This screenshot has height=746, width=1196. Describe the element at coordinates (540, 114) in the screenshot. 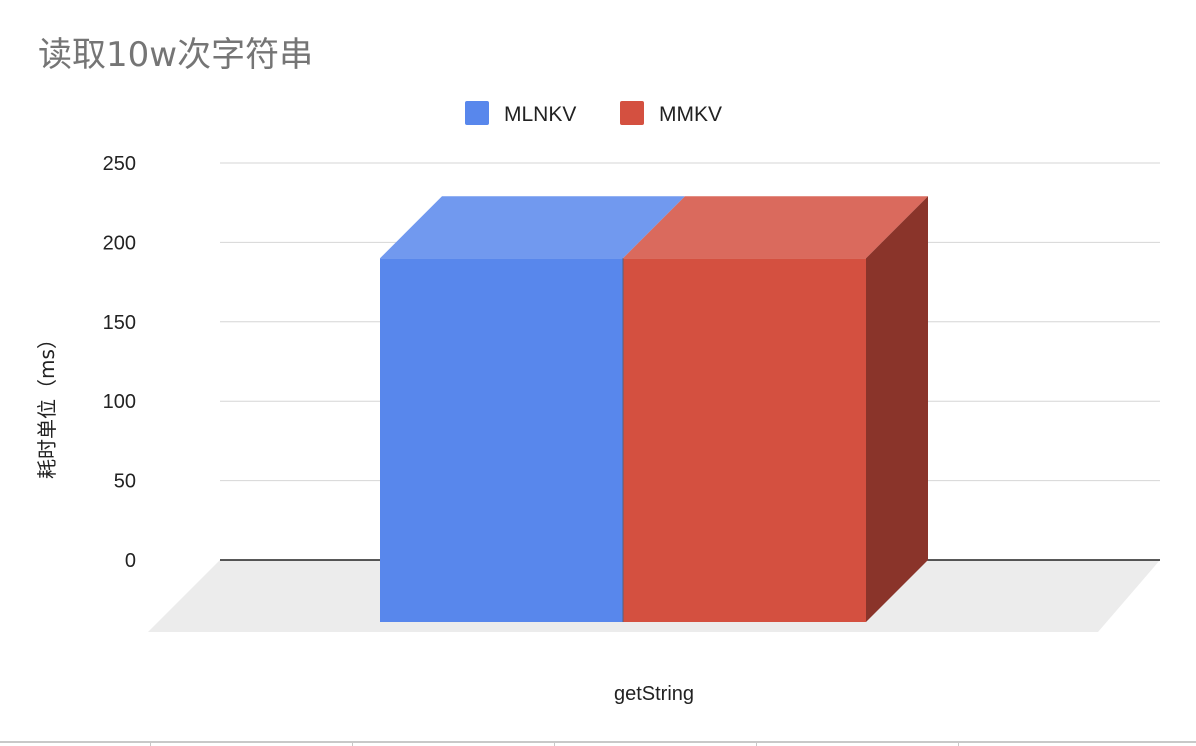

I see `legend-label-mlnkv: MLNKV` at that location.